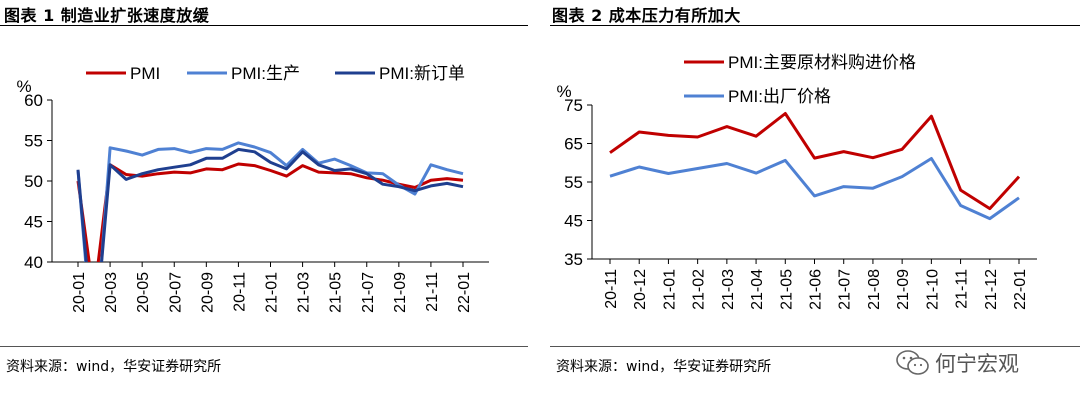 Image resolution: width=1080 pixels, height=414 pixels. What do you see at coordinates (264, 25) in the screenshot?
I see `figure1-top-rule` at bounding box center [264, 25].